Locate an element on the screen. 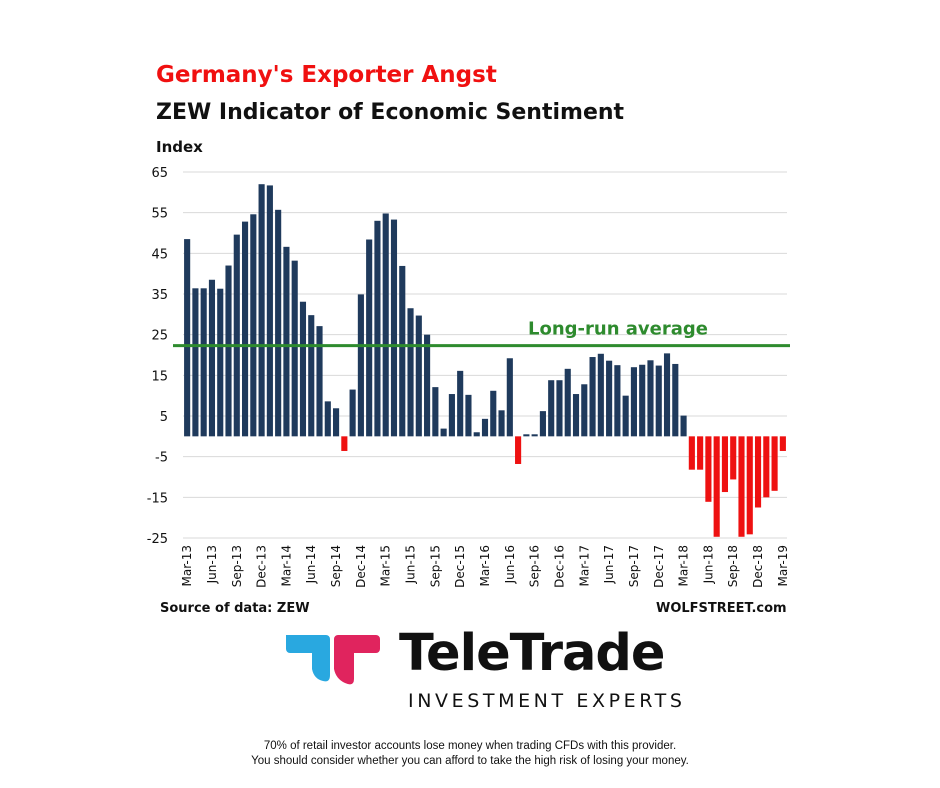 This screenshot has width=940, height=788. x-tick-label: Mar-16 is located at coordinates (485, 565).